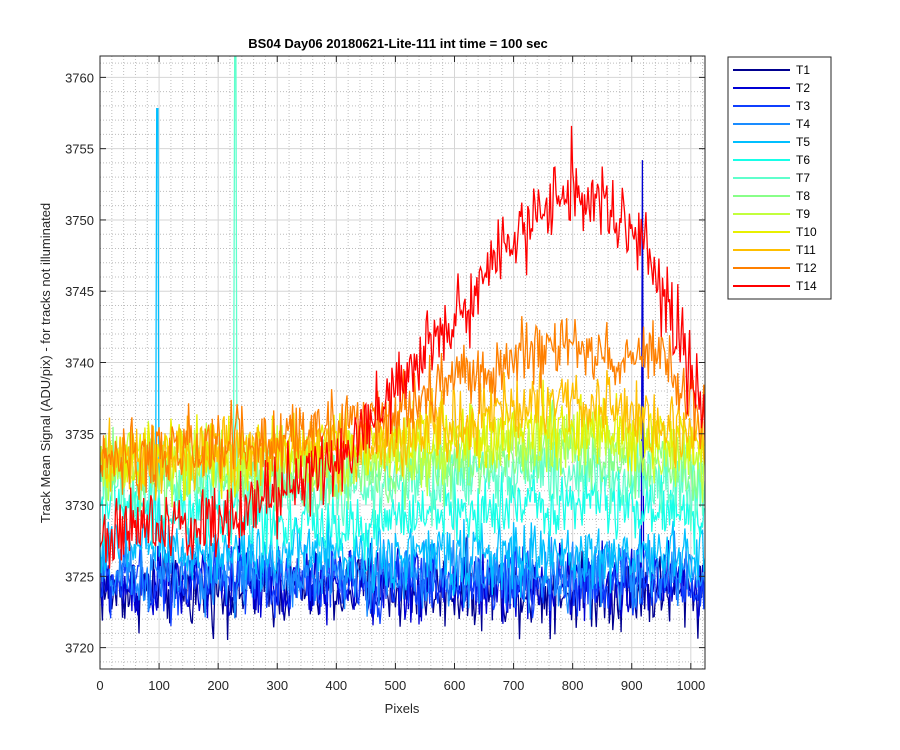 This screenshot has height=750, width=900. What do you see at coordinates (218, 685) in the screenshot?
I see `x-tick-label: 200` at bounding box center [218, 685].